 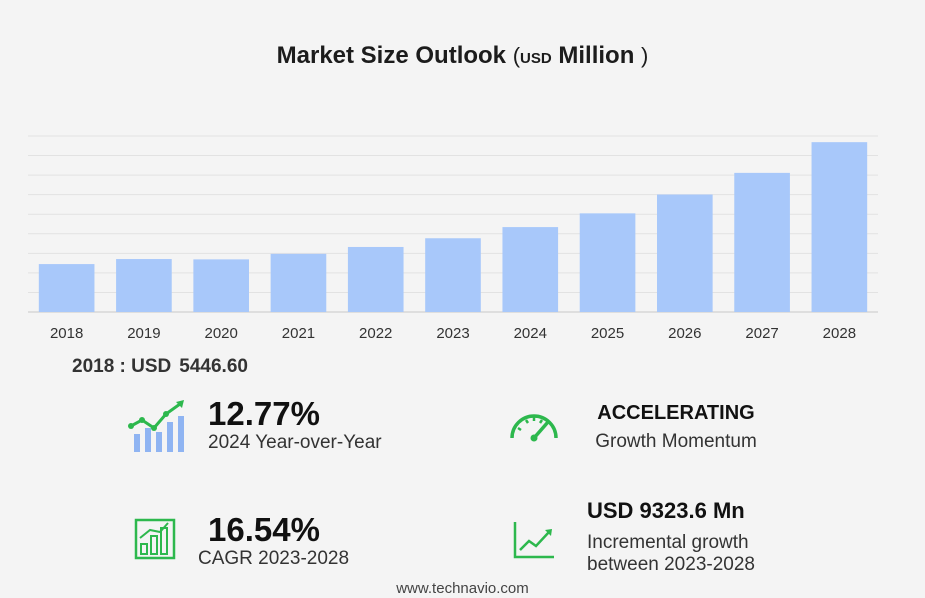 I want to click on base-year-summary: 2018 : USD 5446.60, so click(x=160, y=367).